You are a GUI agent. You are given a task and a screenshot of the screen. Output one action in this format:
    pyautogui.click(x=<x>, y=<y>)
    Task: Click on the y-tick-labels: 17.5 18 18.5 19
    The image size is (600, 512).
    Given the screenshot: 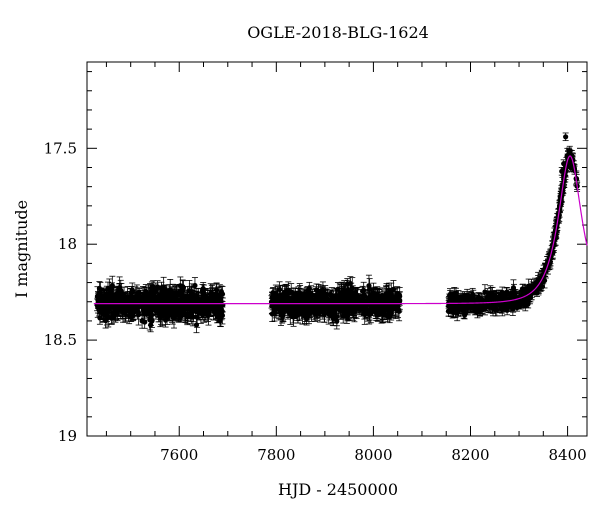 What is the action you would take?
    pyautogui.click(x=60, y=292)
    